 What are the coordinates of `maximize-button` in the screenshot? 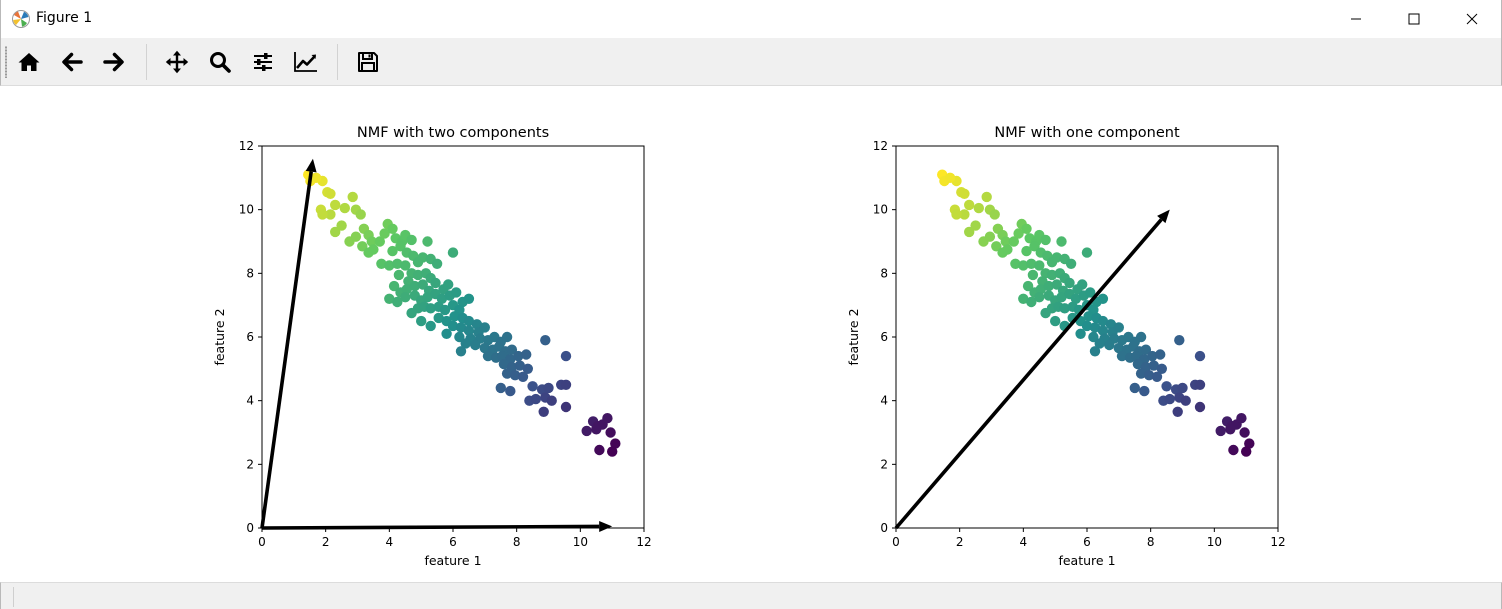 It's located at (1414, 19).